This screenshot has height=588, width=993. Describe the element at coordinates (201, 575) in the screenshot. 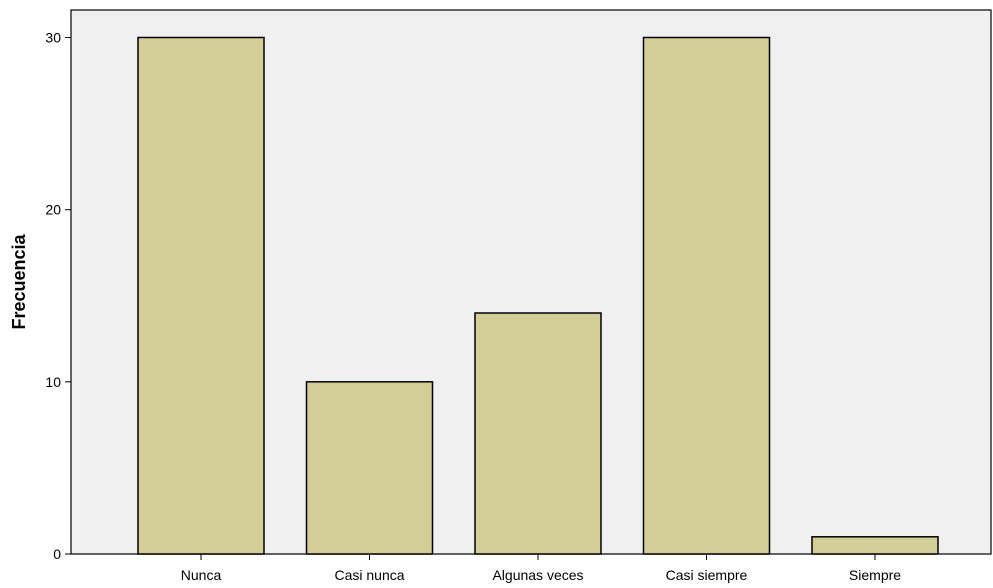

I see `x-tick-label: Nunca` at that location.